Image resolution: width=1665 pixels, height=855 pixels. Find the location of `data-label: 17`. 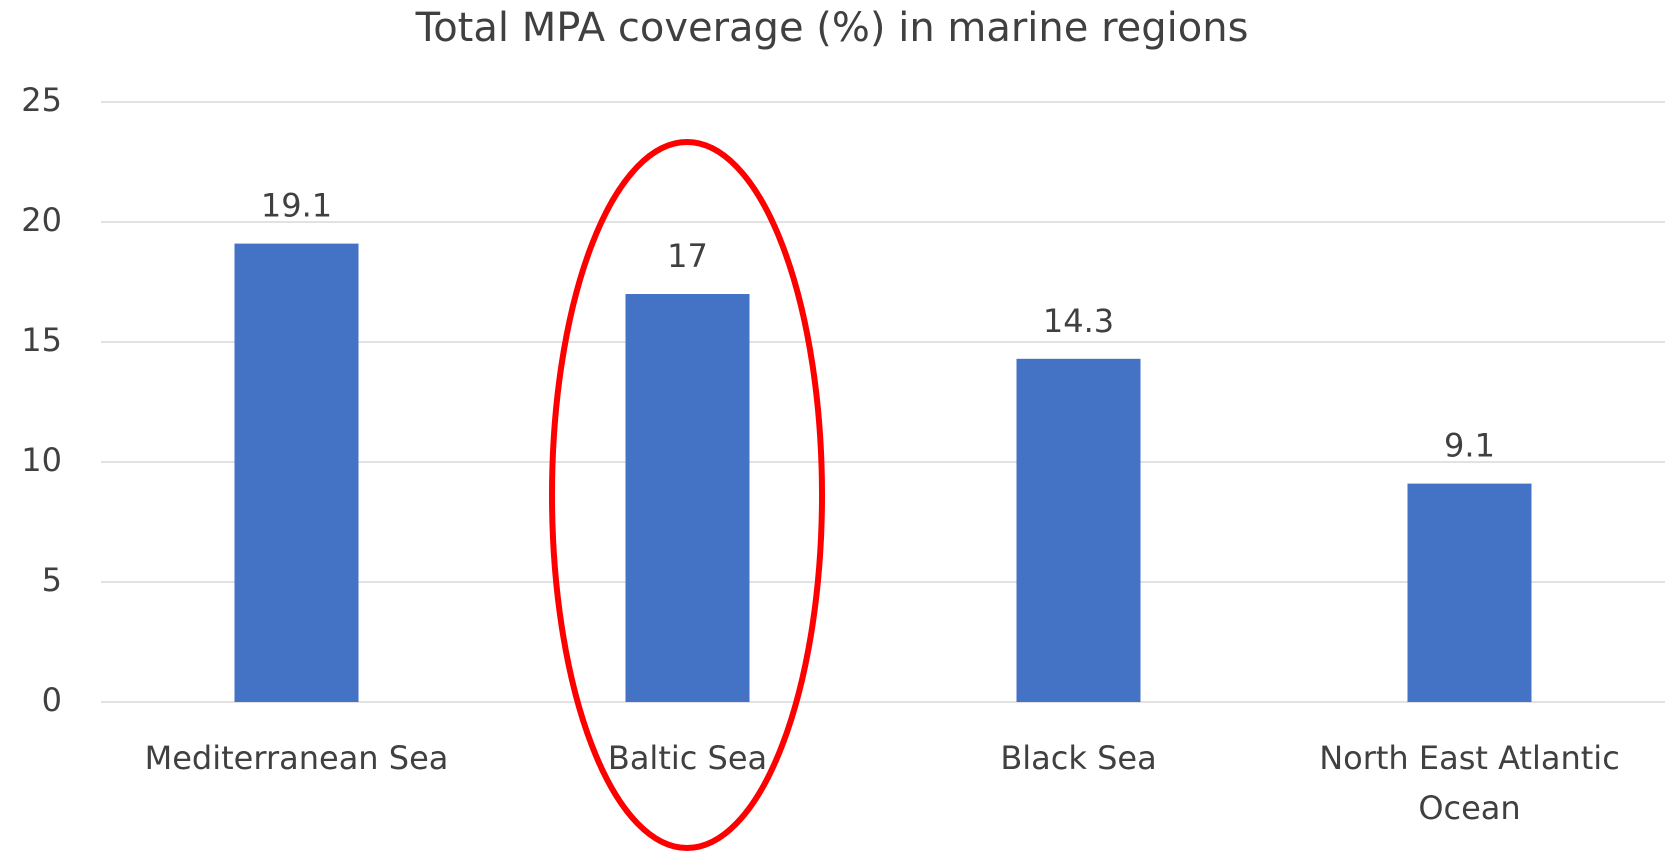

data-label: 17 is located at coordinates (687, 256).